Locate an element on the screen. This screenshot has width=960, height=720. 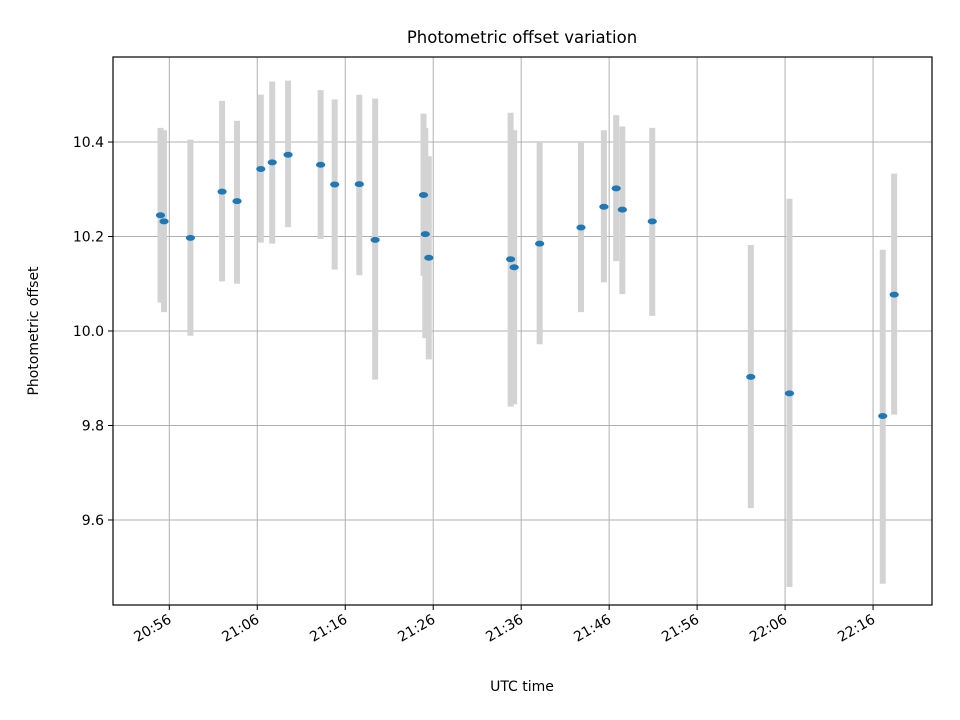
chart-title: Photometric offset variation is located at coordinates (522, 37).